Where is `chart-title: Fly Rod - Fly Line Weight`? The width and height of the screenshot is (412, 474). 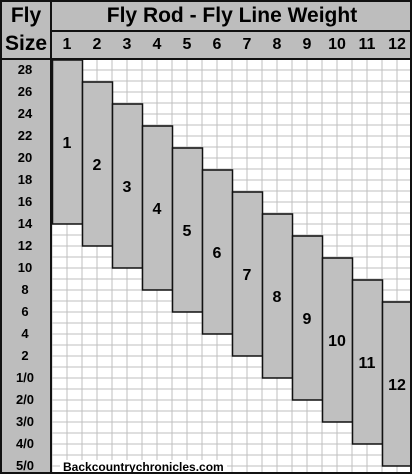 chart-title: Fly Rod - Fly Line Weight is located at coordinates (231, 17).